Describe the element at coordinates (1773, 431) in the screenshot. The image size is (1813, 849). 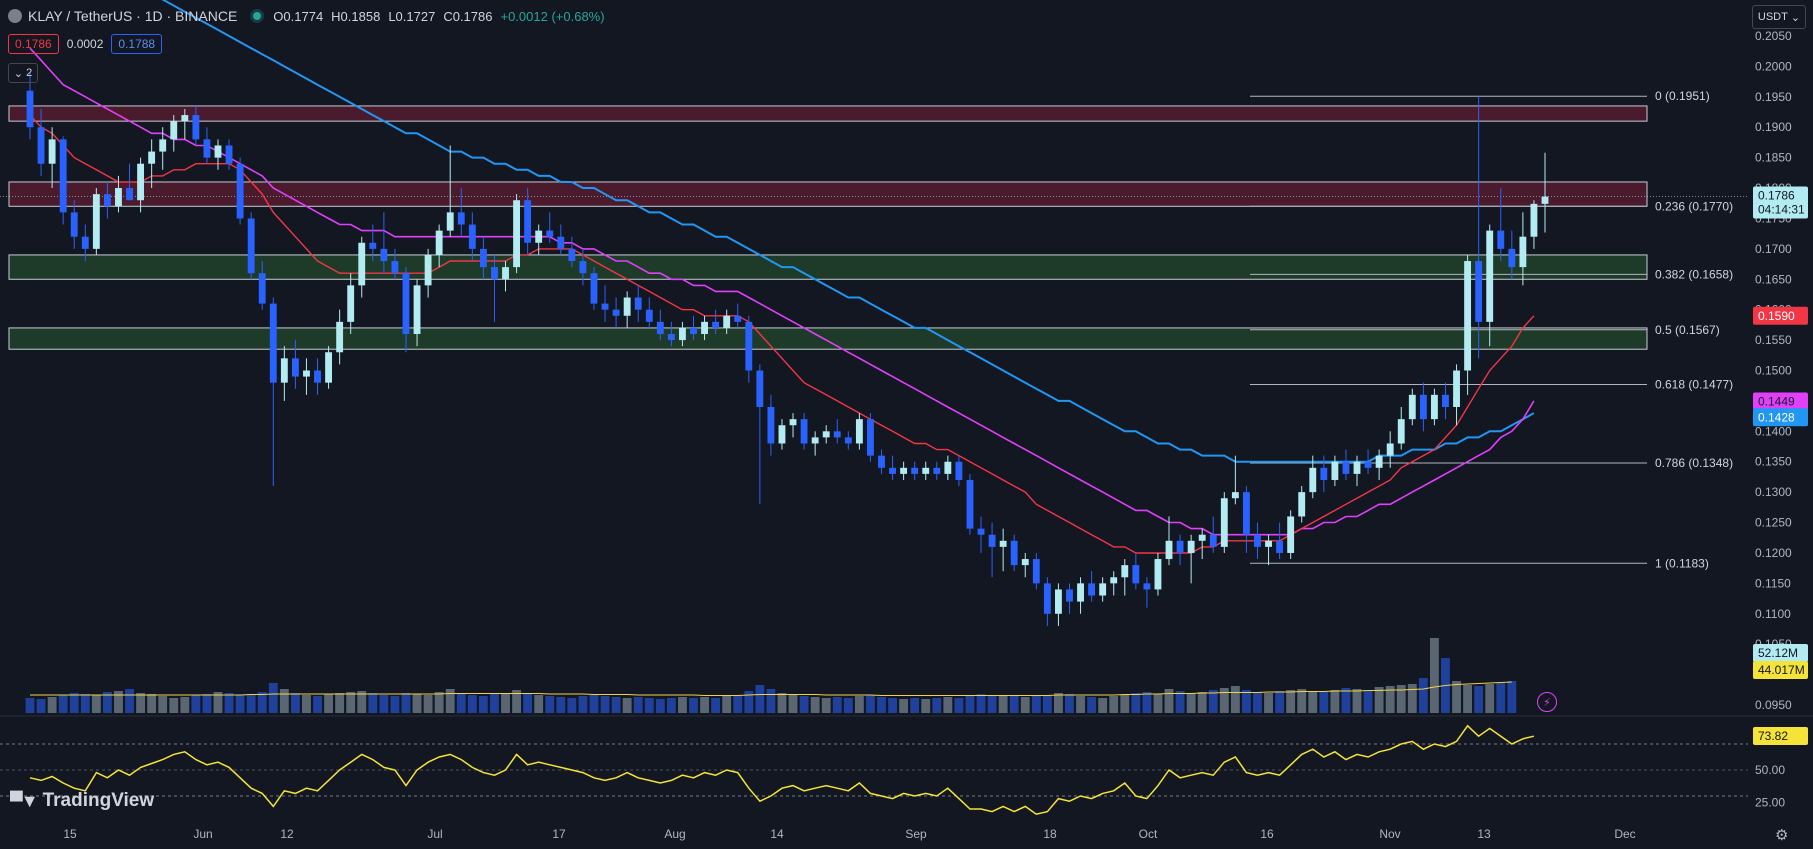
I see `price-tick-label: 0.1400` at that location.